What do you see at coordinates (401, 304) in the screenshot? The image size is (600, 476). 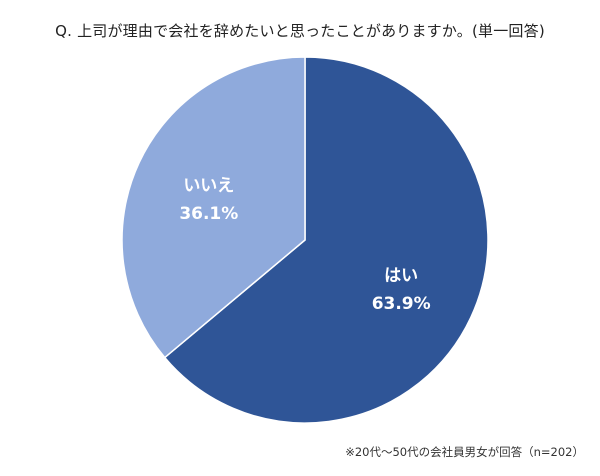 I see `slice-value-0: 63.9%` at bounding box center [401, 304].